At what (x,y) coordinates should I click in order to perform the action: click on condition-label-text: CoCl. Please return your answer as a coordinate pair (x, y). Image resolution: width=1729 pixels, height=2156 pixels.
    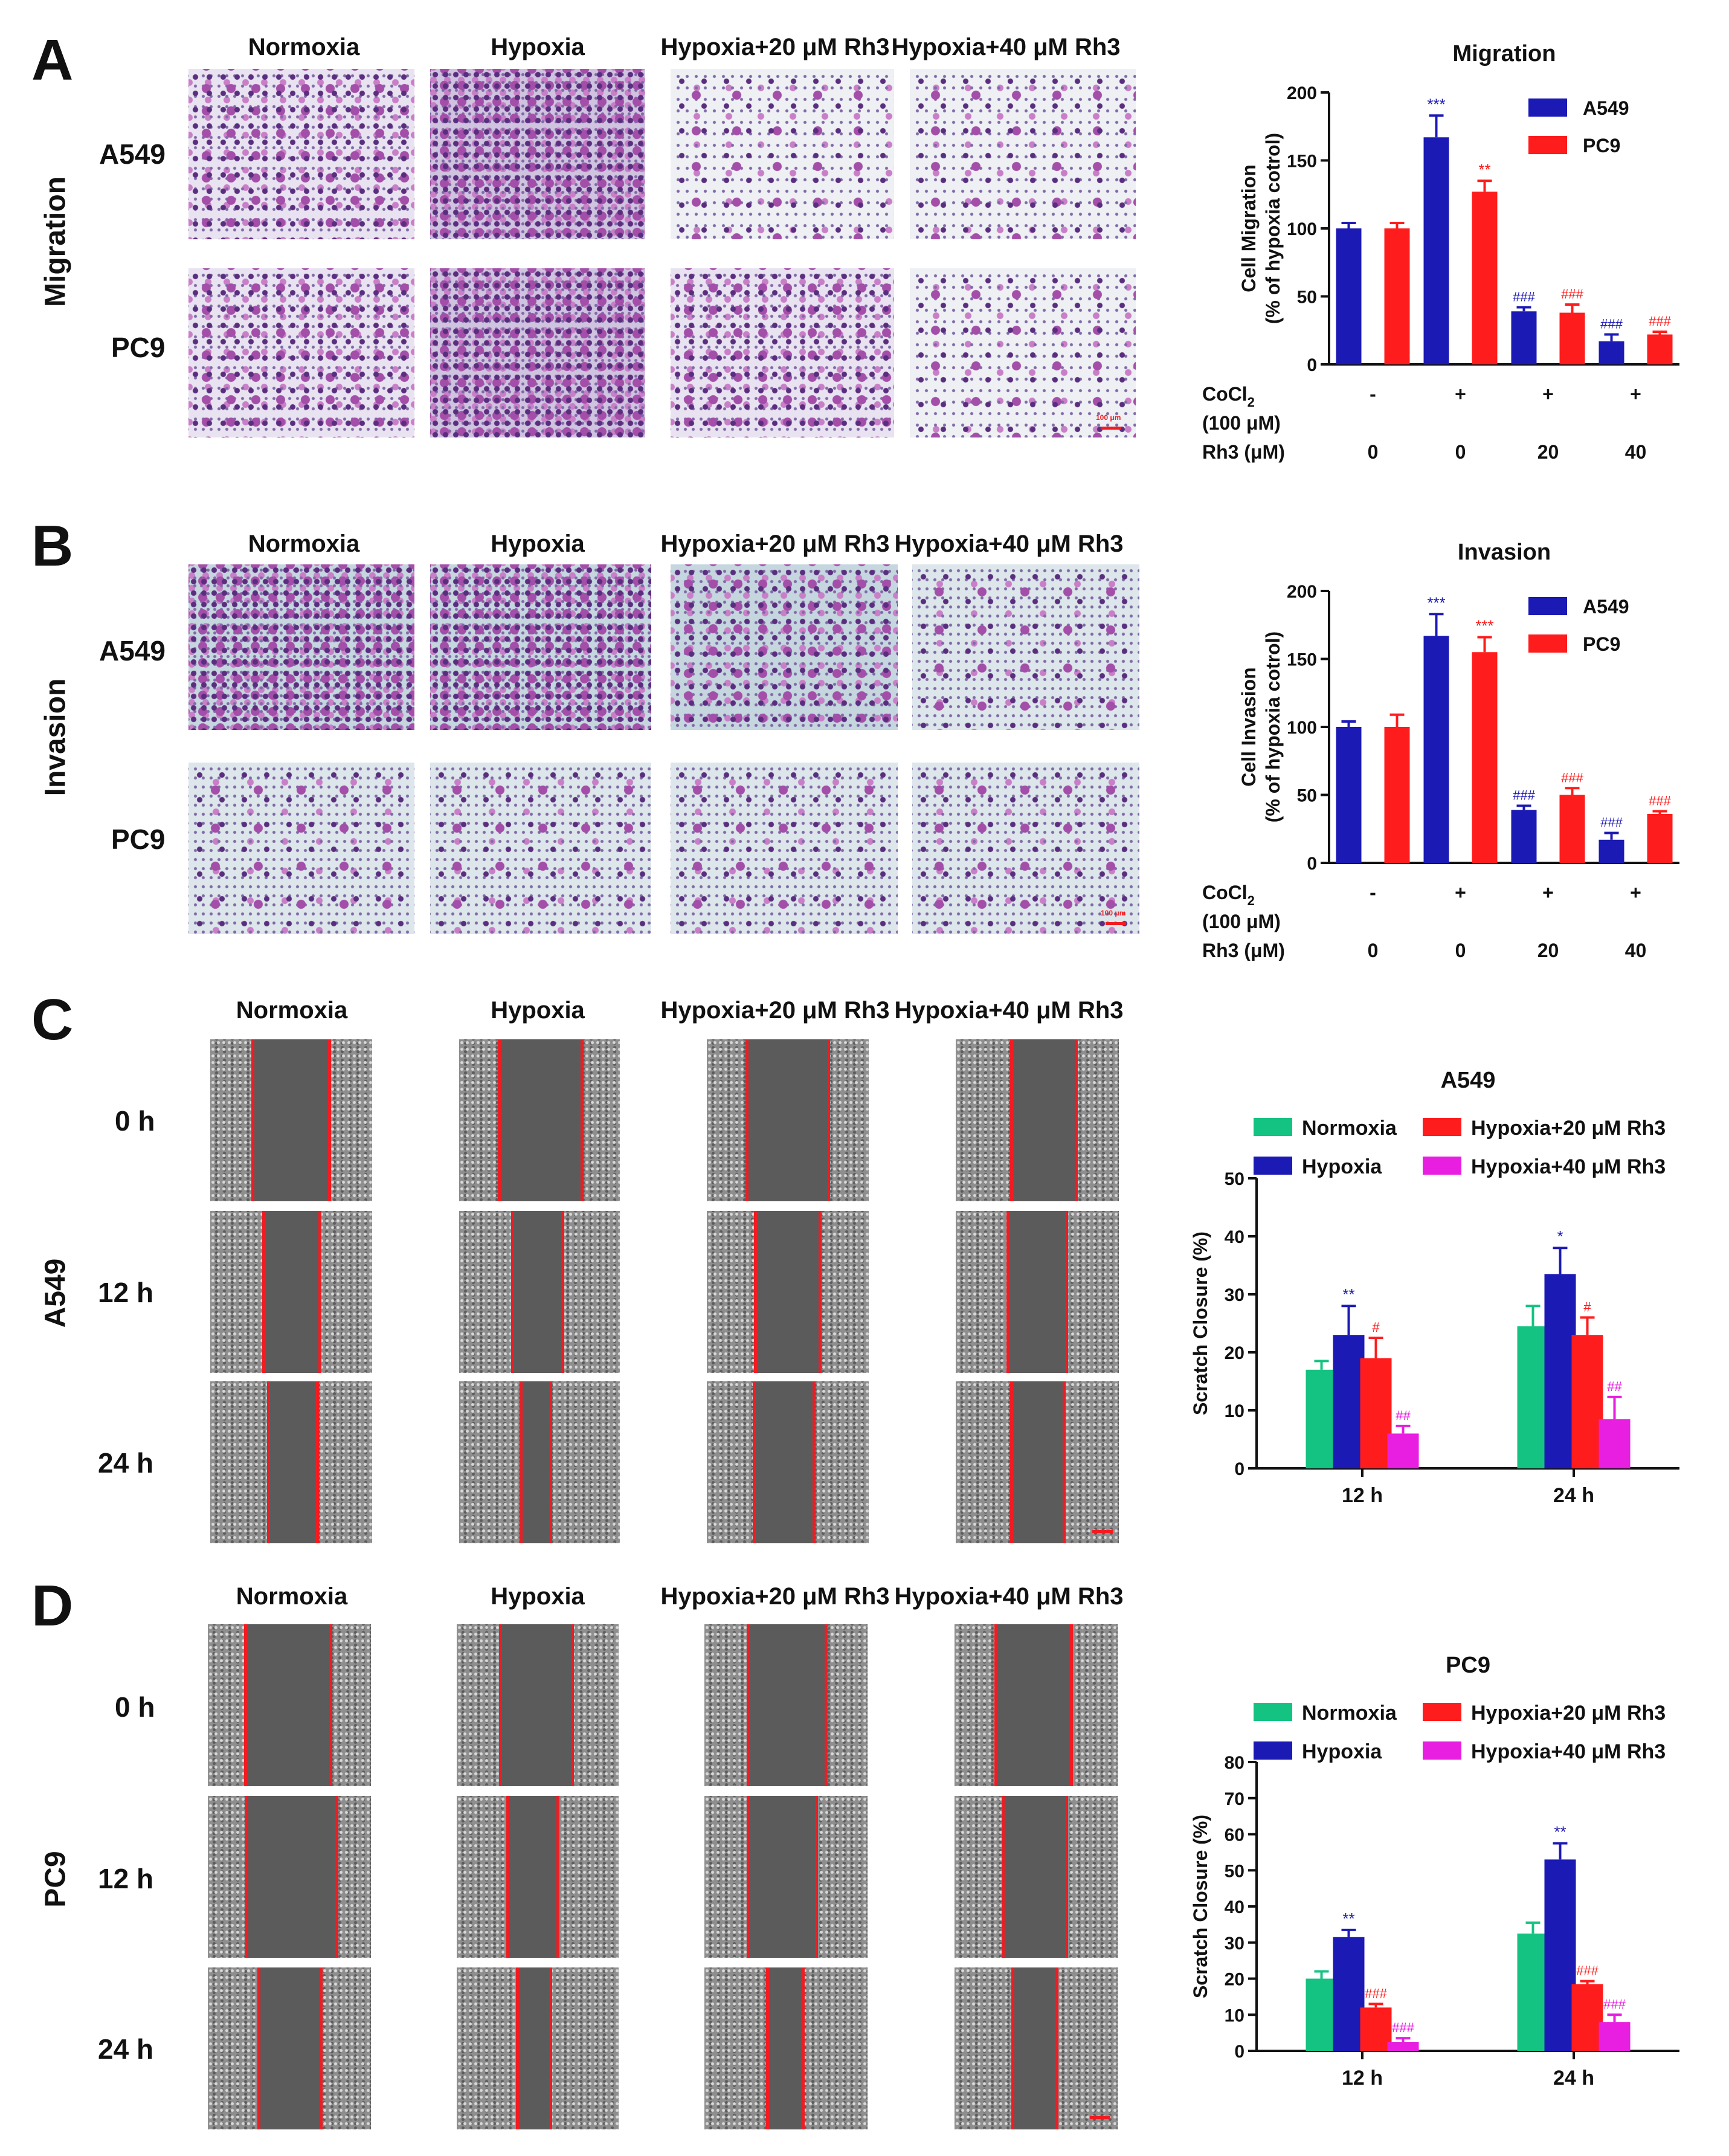
    Looking at the image, I should click on (1225, 892).